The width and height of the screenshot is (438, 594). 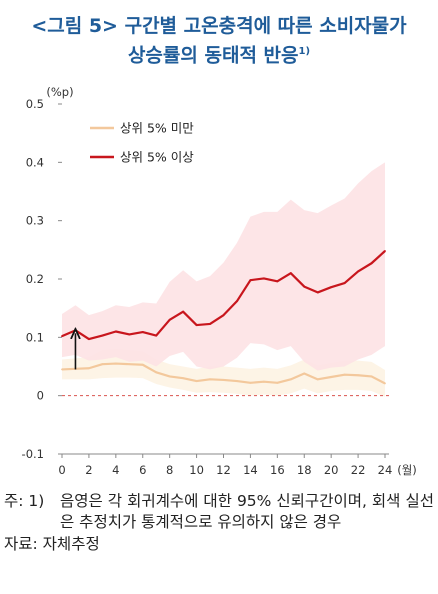 I want to click on x-axis-unit: (월), so click(x=407, y=470).